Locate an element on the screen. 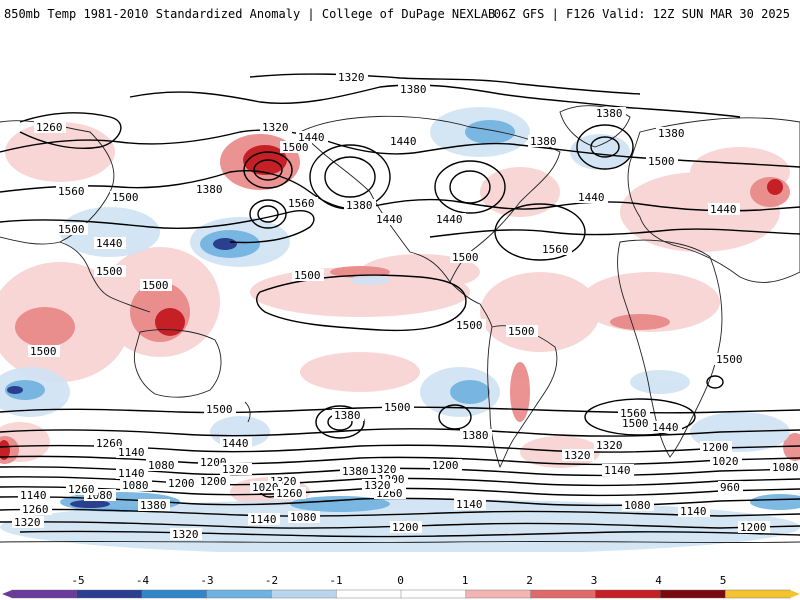 The width and height of the screenshot is (800, 600). colorbar-tick-label: 5 is located at coordinates (723, 580).